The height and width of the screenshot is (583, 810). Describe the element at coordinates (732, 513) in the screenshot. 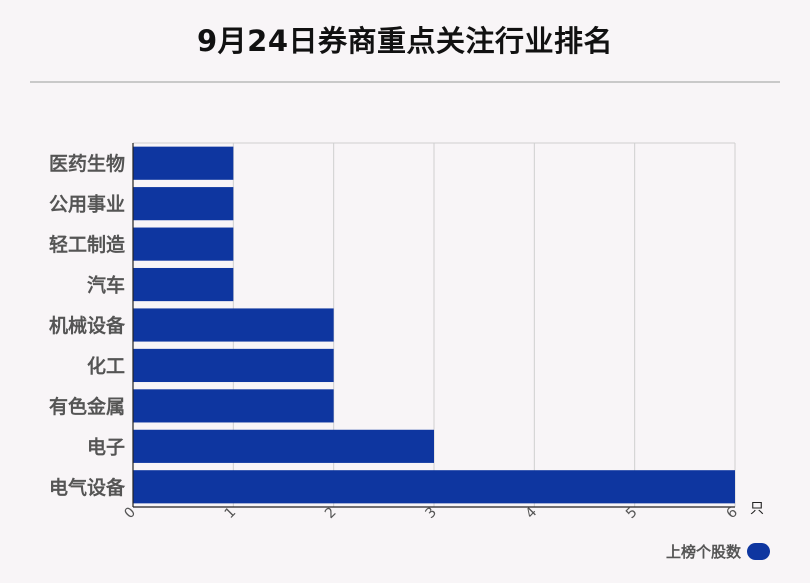

I see `x-tick-label: 6` at that location.